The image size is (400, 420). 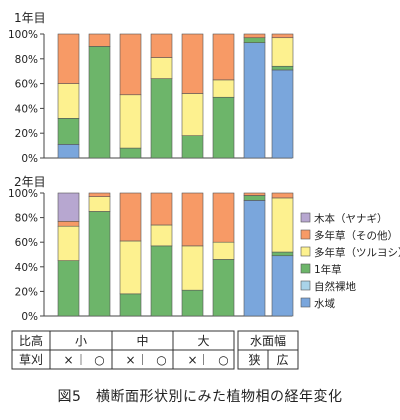 What do you see at coordinates (26, 243) in the screenshot?
I see `y-tick-label-2-3: 60%` at bounding box center [26, 243].